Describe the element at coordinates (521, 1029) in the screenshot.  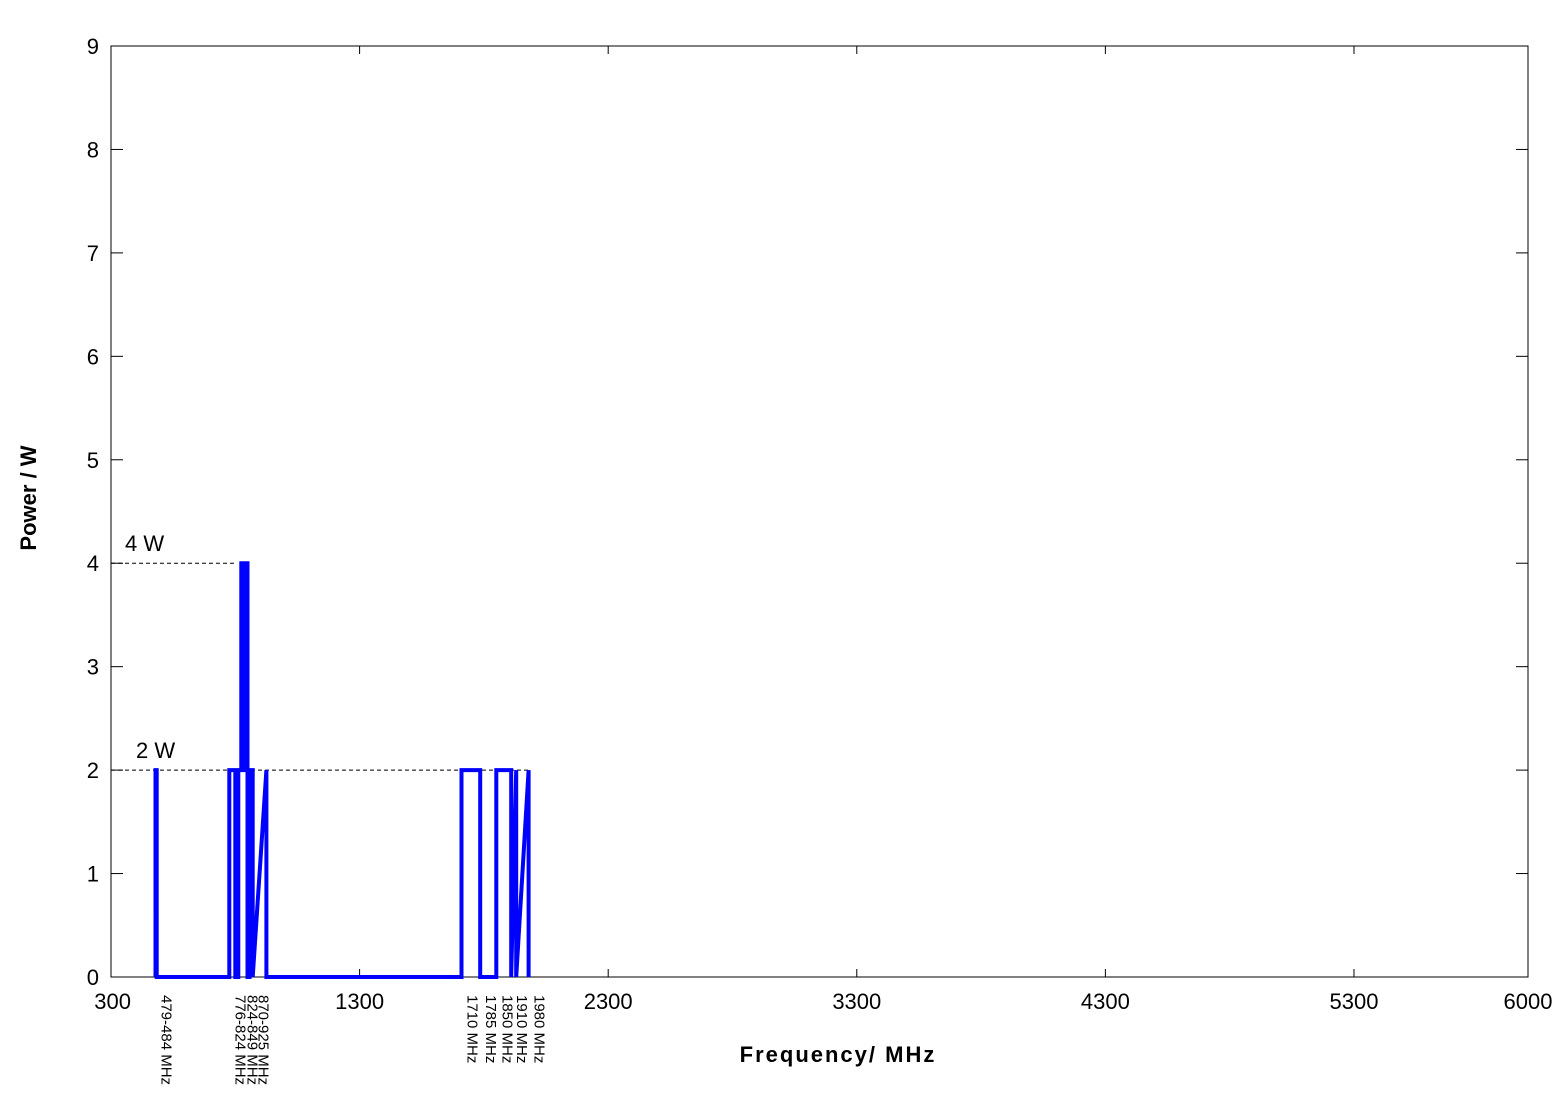
I see `band-label: 1910 MHz` at that location.